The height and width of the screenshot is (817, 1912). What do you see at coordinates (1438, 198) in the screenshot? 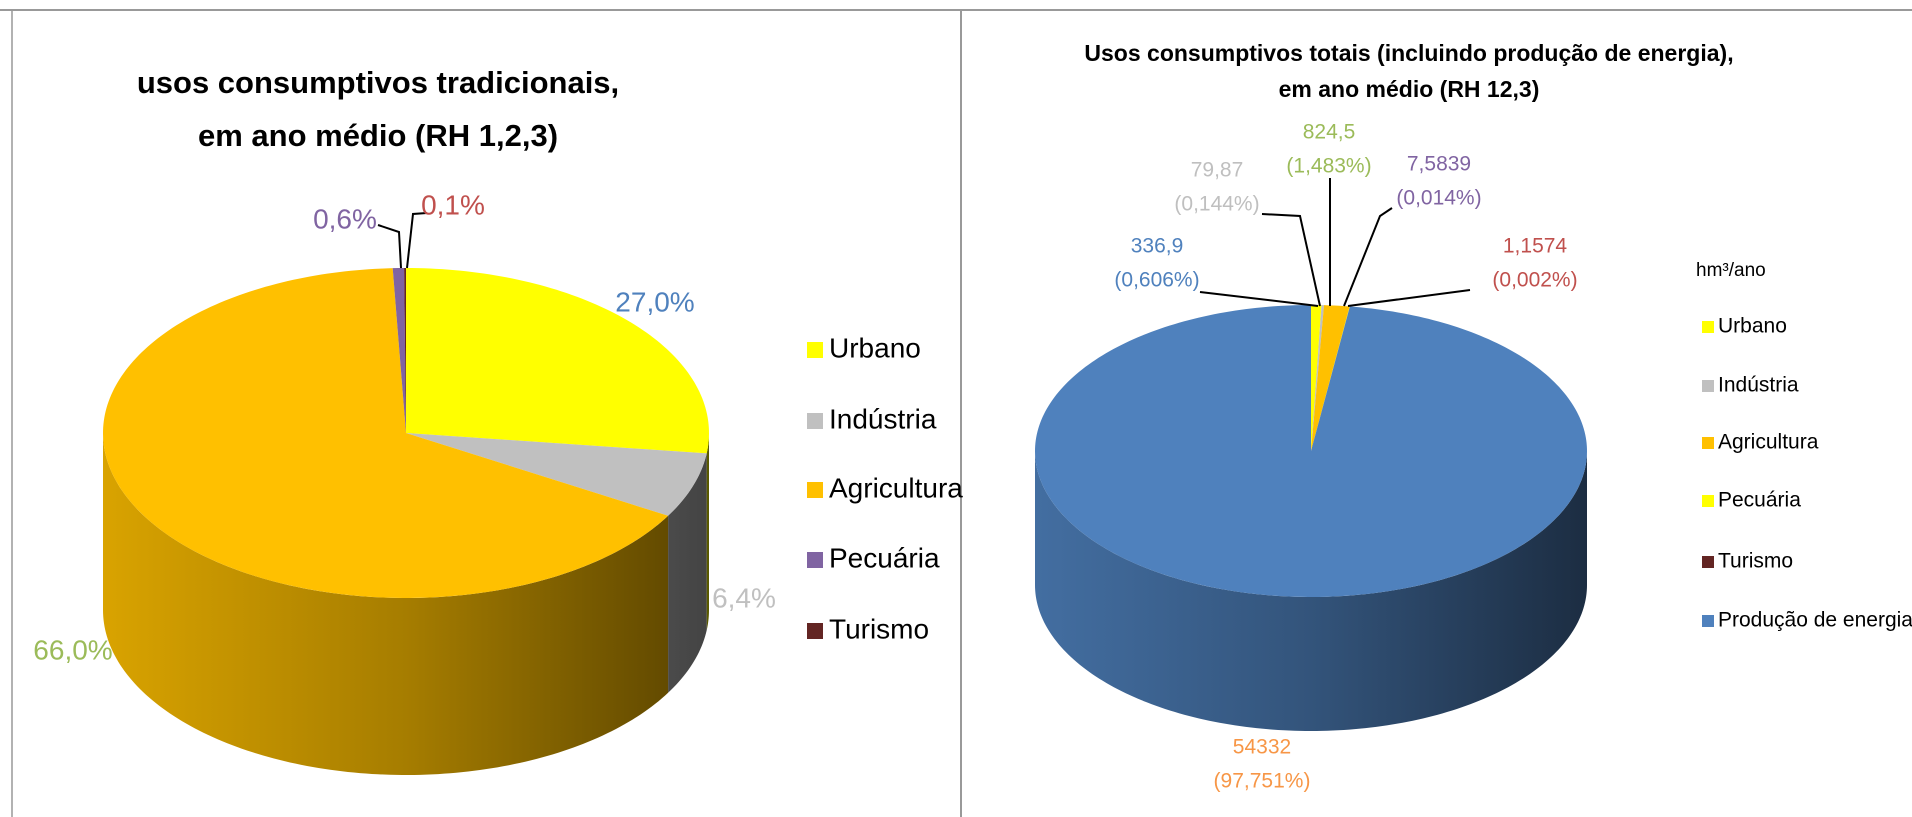
I see `percent-label: (0,014%)` at bounding box center [1438, 198].